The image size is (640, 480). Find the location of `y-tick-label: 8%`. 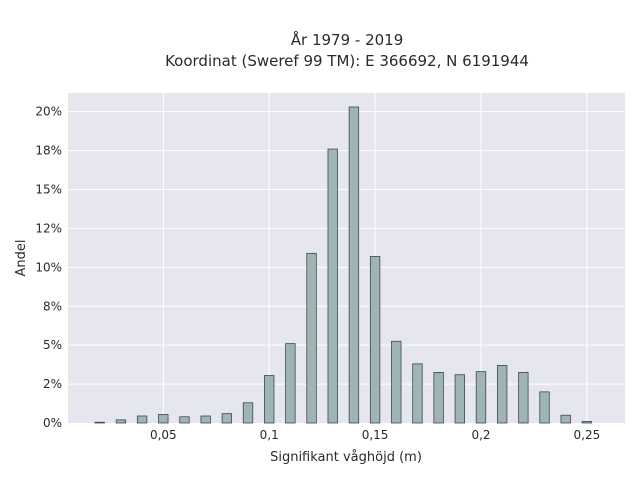

y-tick-label: 8% is located at coordinates (52, 306).